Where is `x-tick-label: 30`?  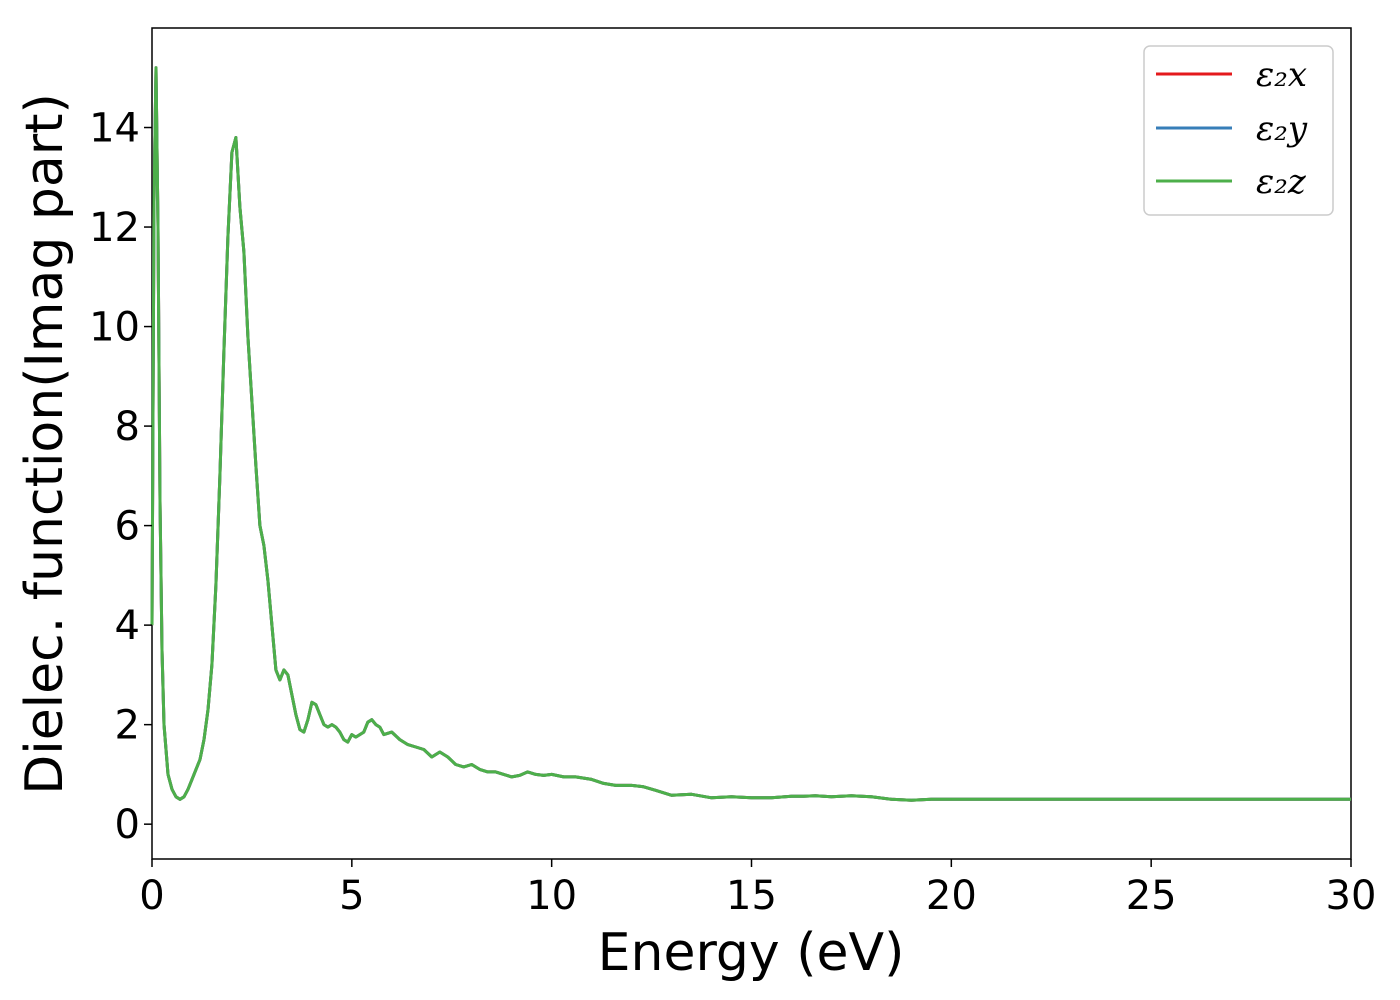
x-tick-label: 30 is located at coordinates (1351, 896).